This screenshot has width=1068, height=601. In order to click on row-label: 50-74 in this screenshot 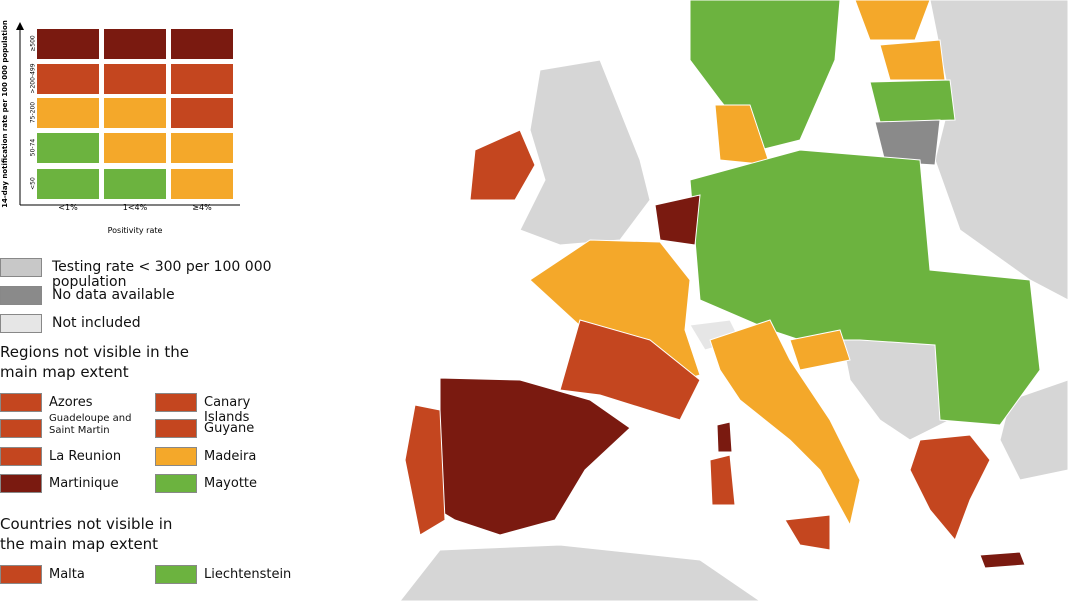, I will do `click(33, 147)`.